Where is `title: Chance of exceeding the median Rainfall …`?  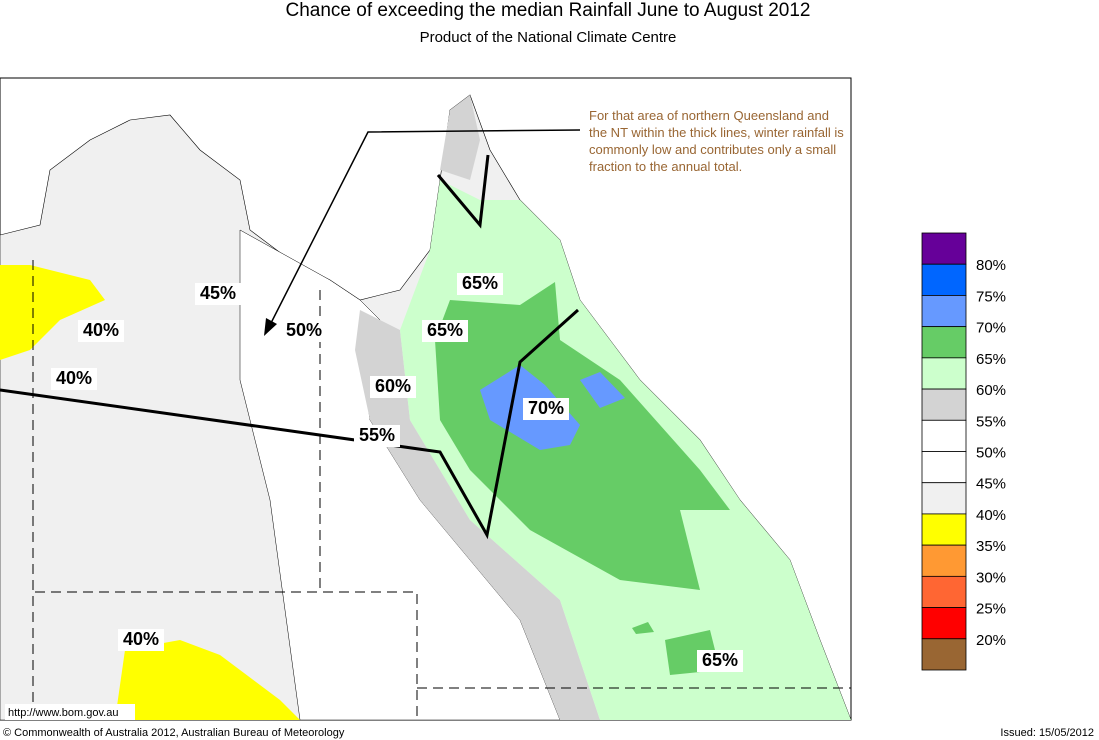 title: Chance of exceeding the median Rainfall … is located at coordinates (548, 10).